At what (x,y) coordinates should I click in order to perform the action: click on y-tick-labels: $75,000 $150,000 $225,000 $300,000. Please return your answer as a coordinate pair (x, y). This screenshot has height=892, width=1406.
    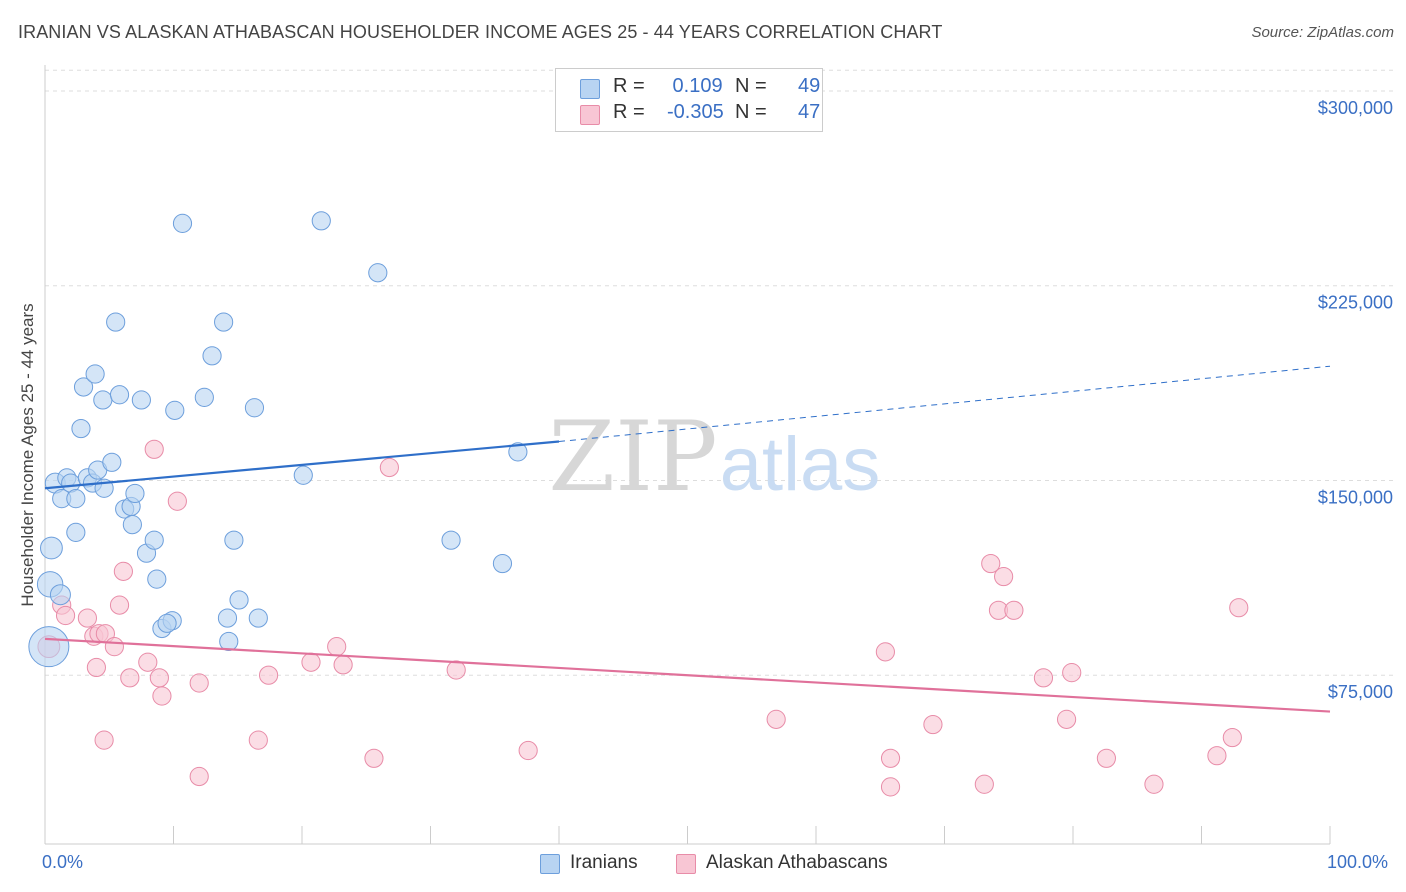
    Looking at the image, I should click on (1355, 400).